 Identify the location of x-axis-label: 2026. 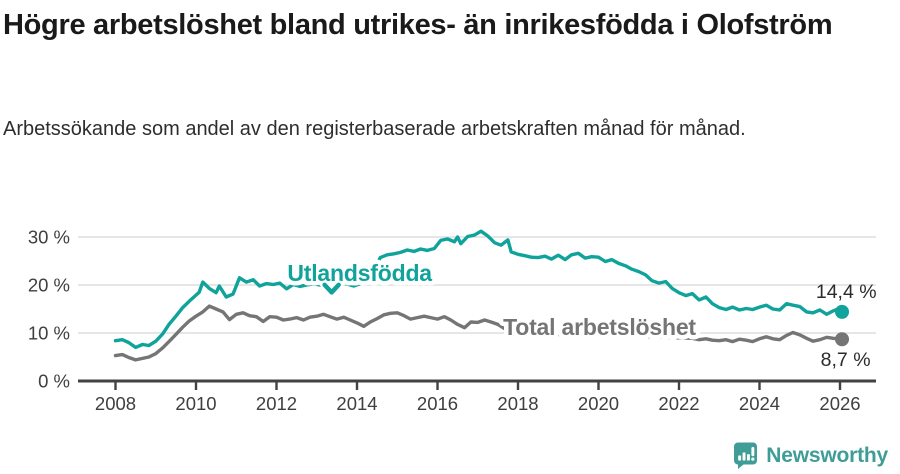
(839, 403).